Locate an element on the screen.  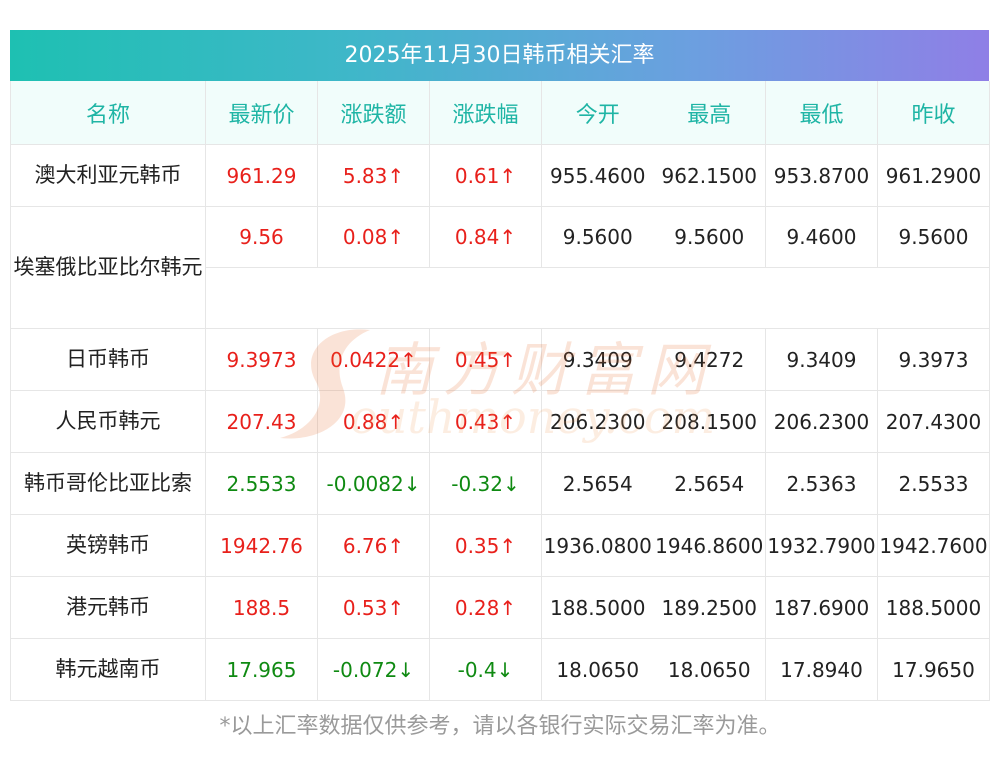
change-percent: 0.61↑ is located at coordinates (485, 175).